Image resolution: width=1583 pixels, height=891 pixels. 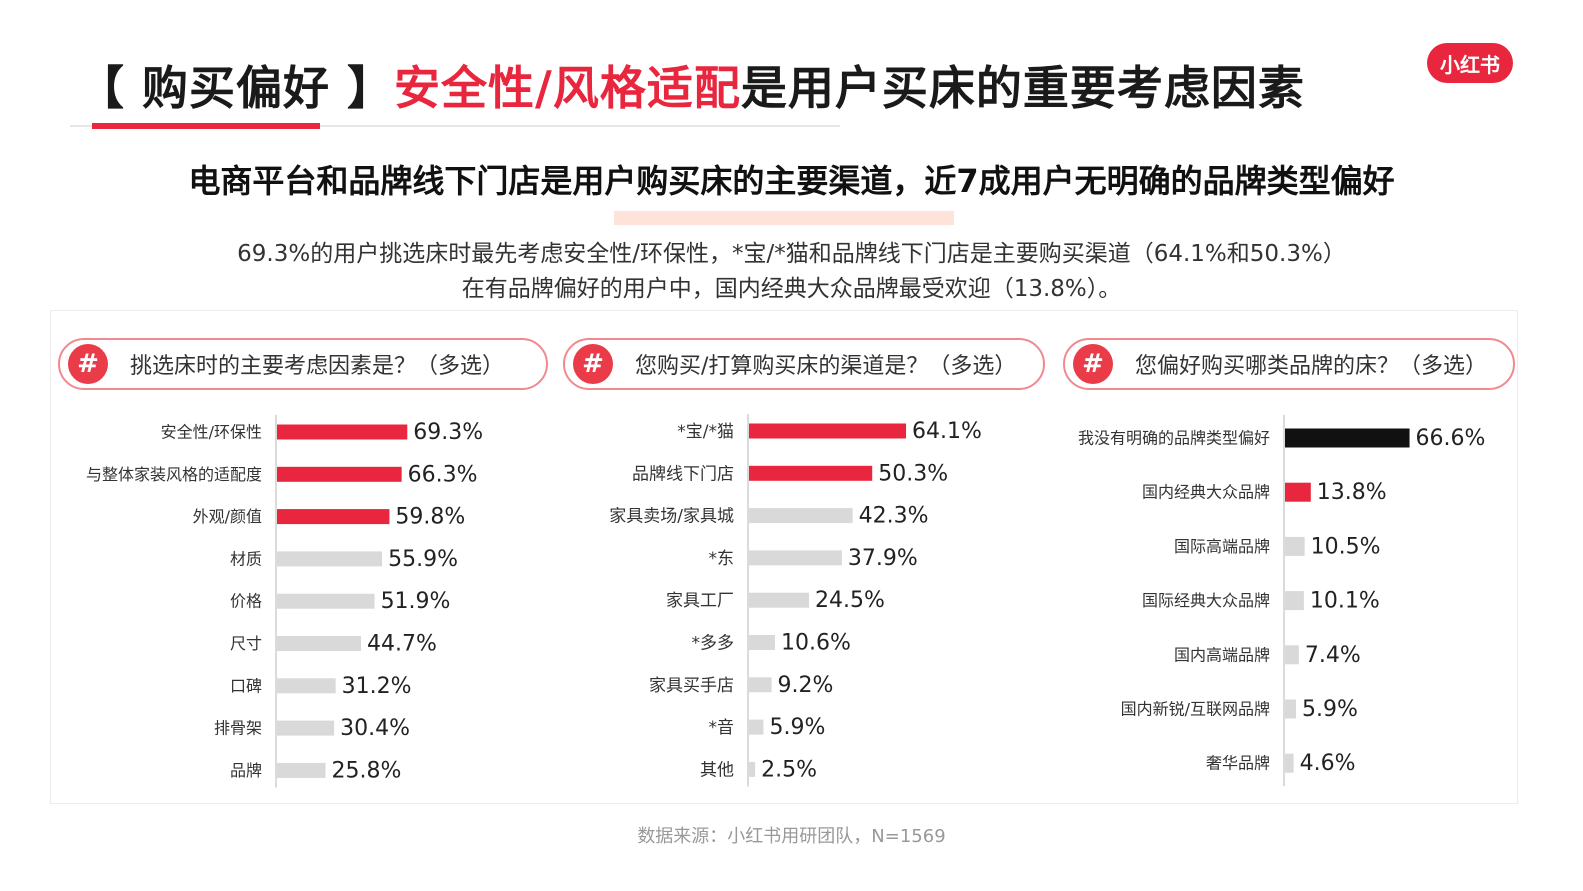 I want to click on chart-3-value-label: 10.5%, so click(x=1346, y=546).